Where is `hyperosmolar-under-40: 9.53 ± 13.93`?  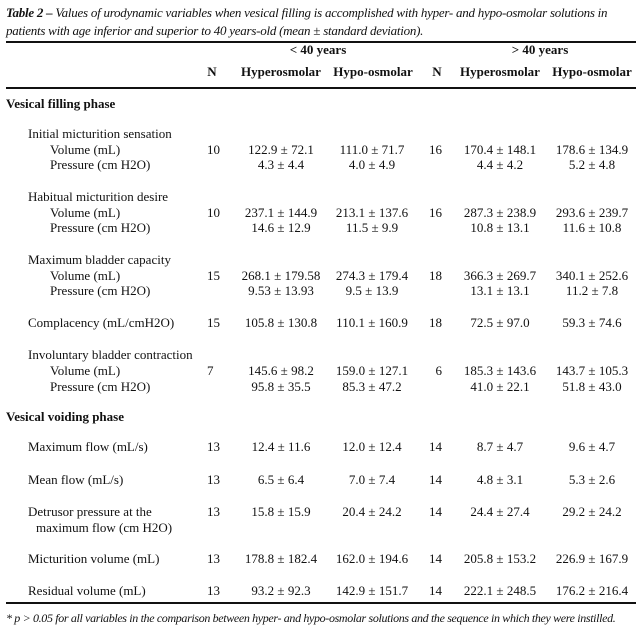
hyperosmolar-under-40: 9.53 ± 13.93 is located at coordinates (281, 290).